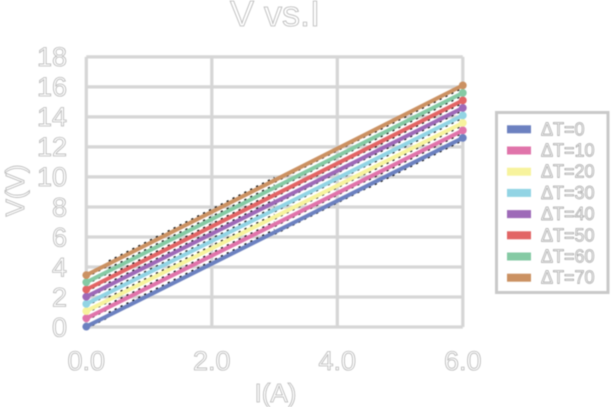  I want to click on svg-text: ΔT=50, so click(568, 235).